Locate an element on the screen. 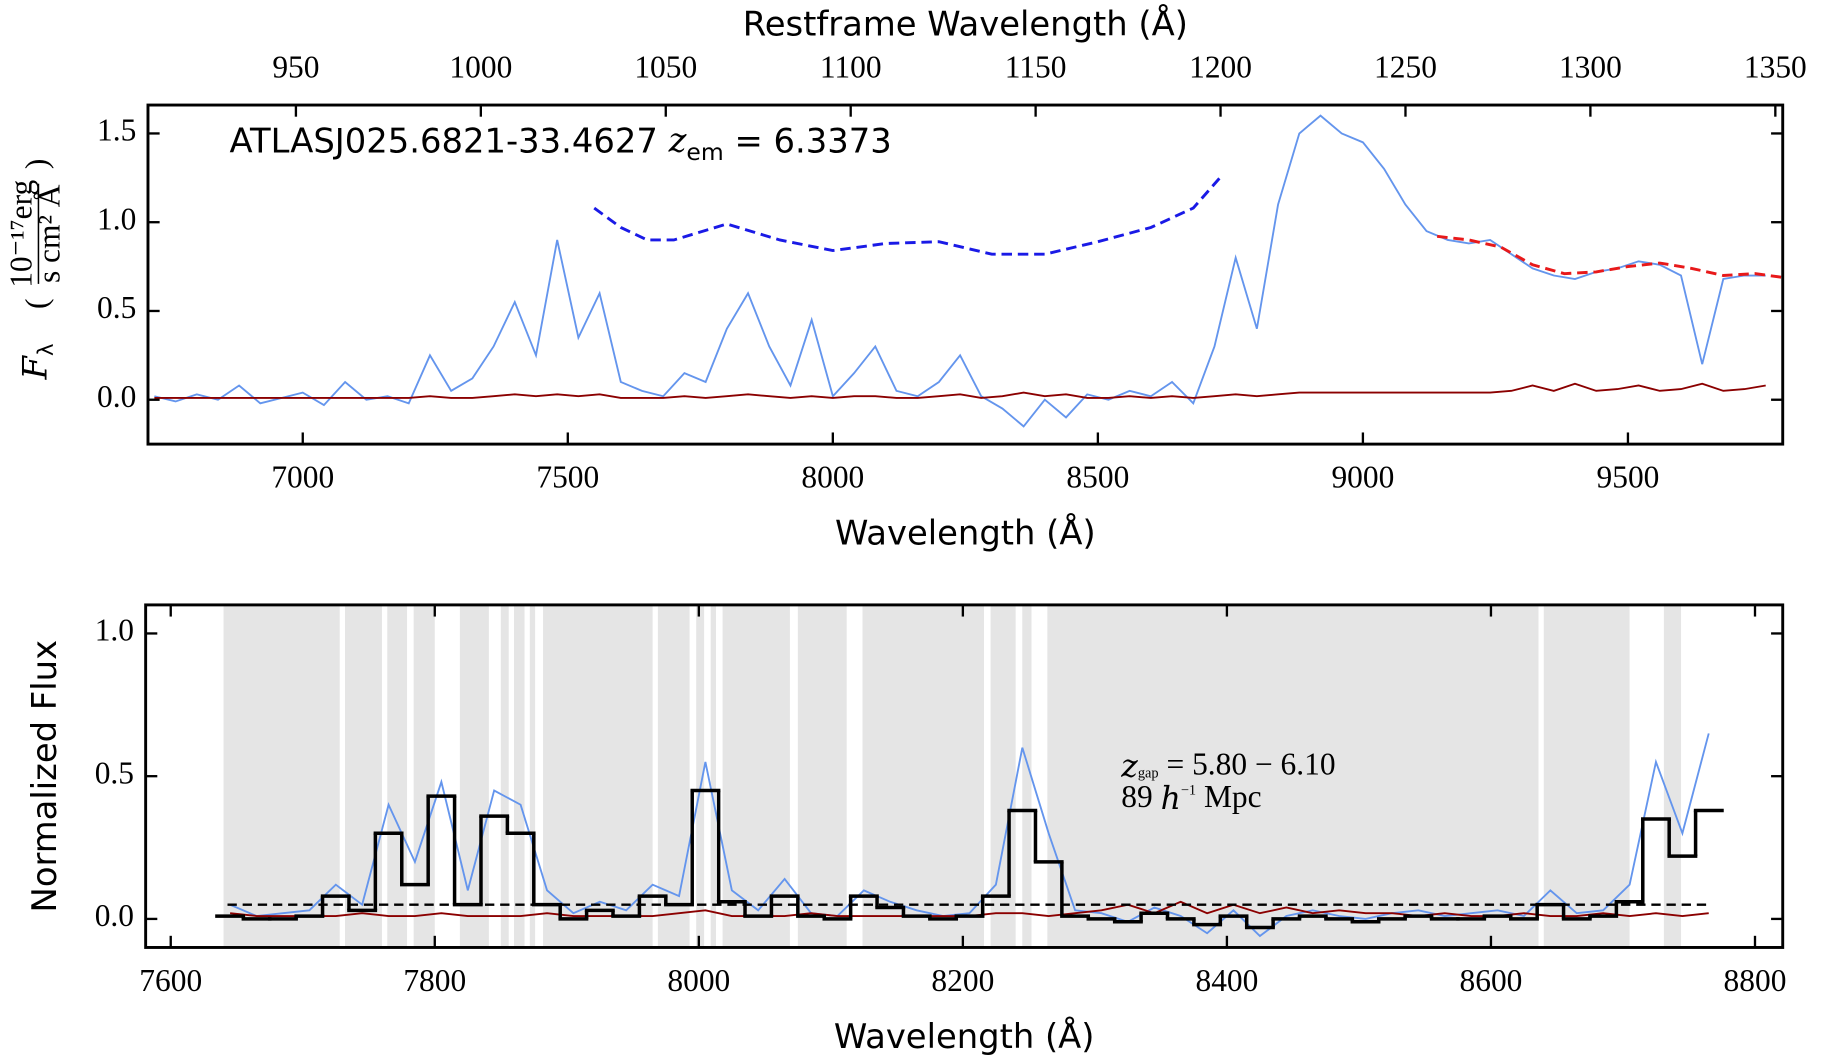 The width and height of the screenshot is (1827, 1063). y-axis-symbol: Fλ is located at coordinates (36, 361).